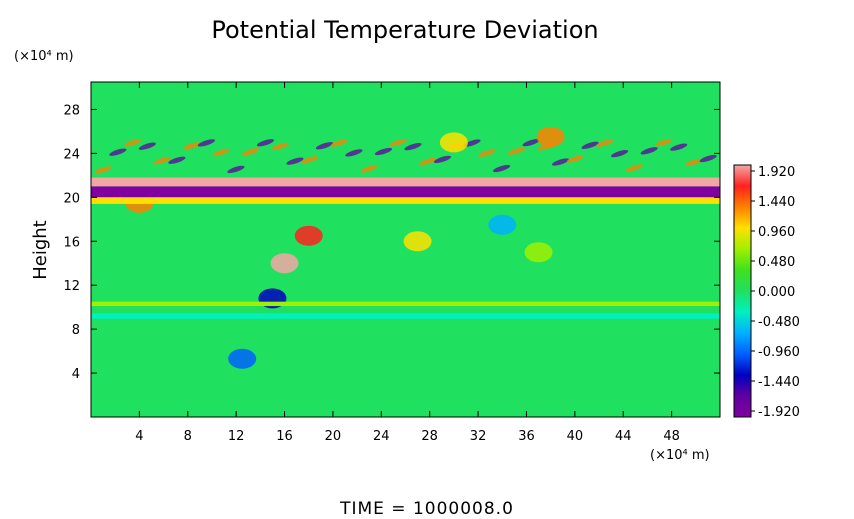  Describe the element at coordinates (44, 56) in the screenshot. I see `y-axis-unit: (×10⁴ m)` at that location.